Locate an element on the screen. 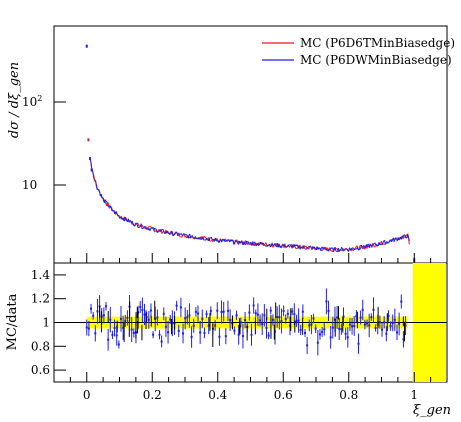  ratio-y-tick-label: 0.8 is located at coordinates (40, 346).